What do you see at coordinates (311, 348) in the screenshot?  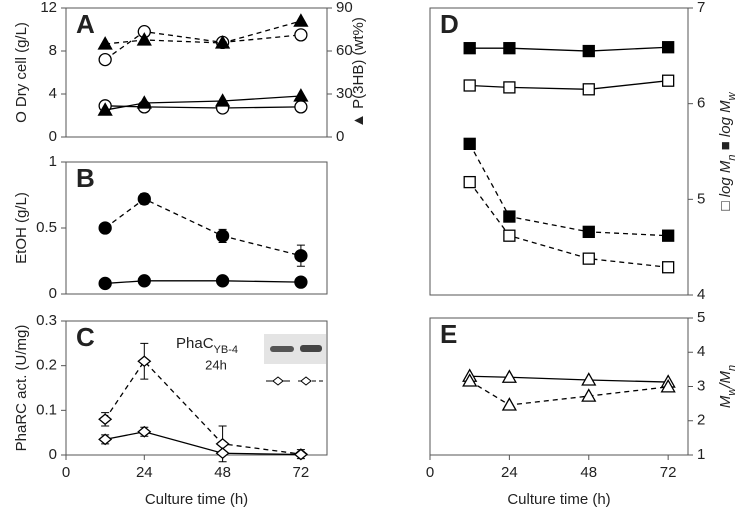 I see `blot-band` at bounding box center [311, 348].